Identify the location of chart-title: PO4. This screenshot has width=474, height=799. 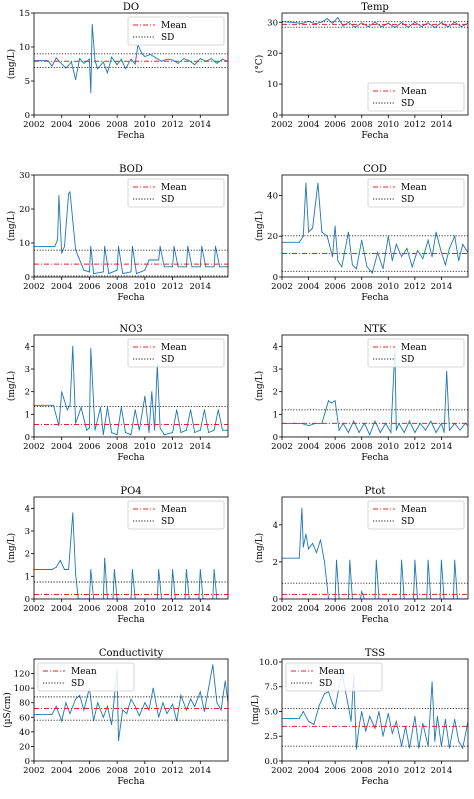
(130, 491).